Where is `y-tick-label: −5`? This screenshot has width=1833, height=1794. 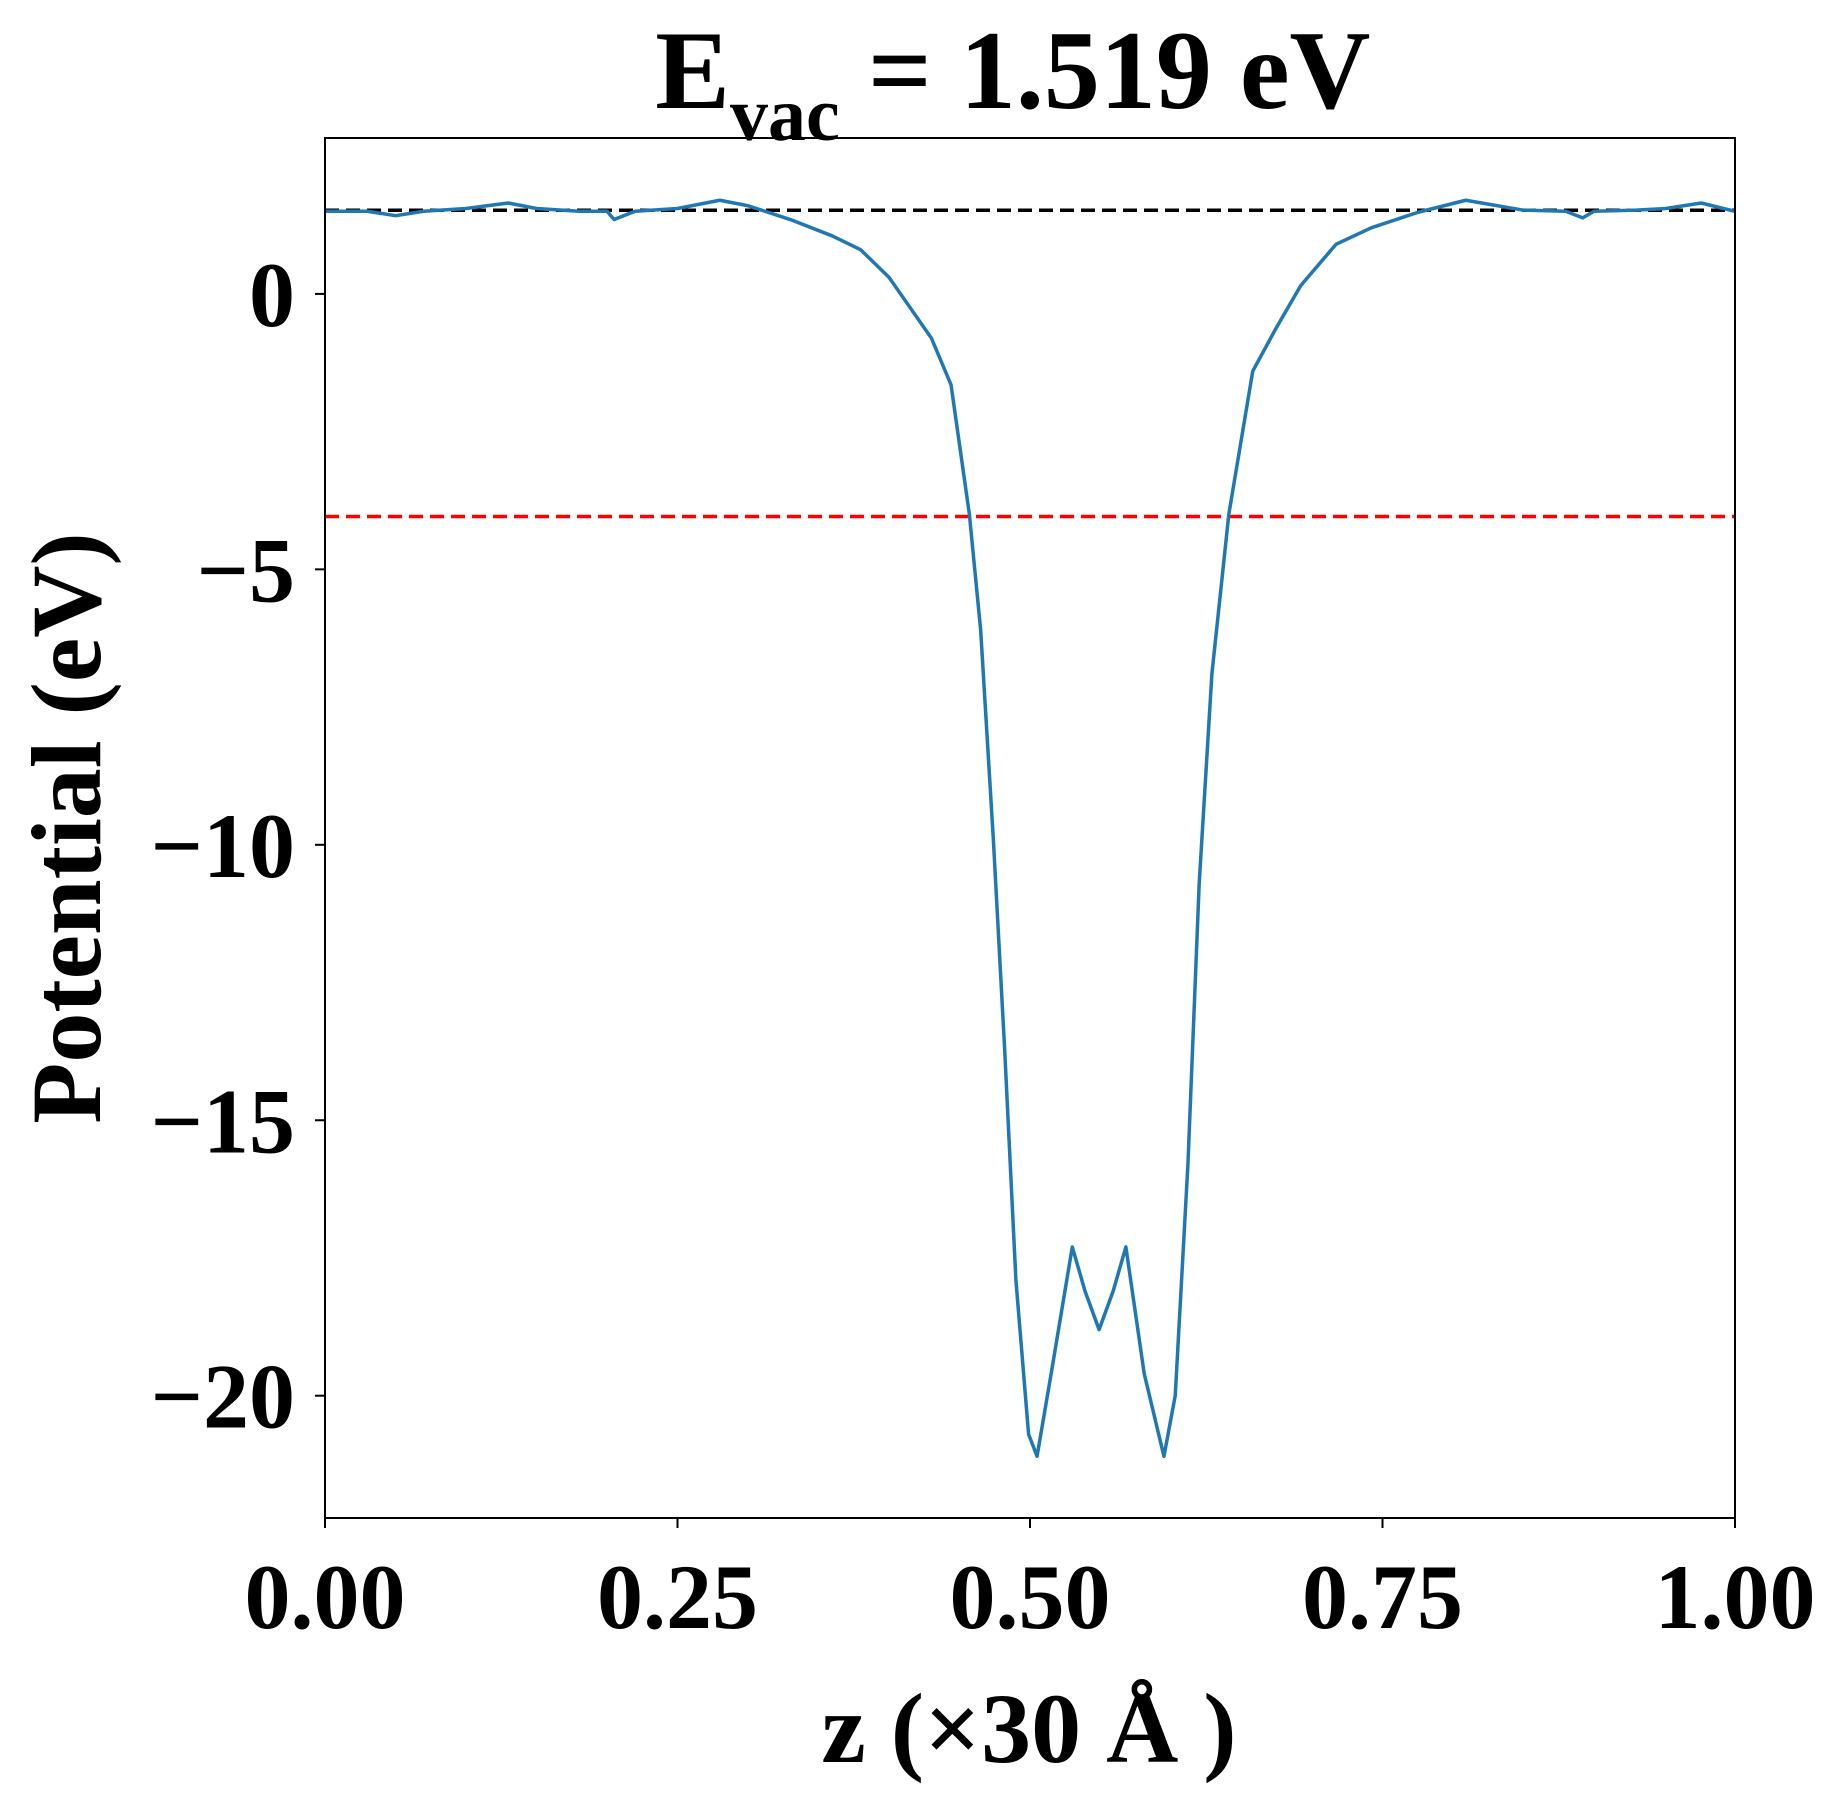
y-tick-label: −5 is located at coordinates (246, 570).